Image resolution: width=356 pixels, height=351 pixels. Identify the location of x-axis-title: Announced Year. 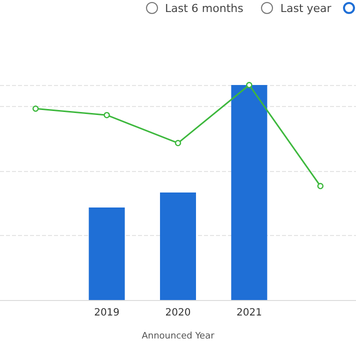
(178, 337).